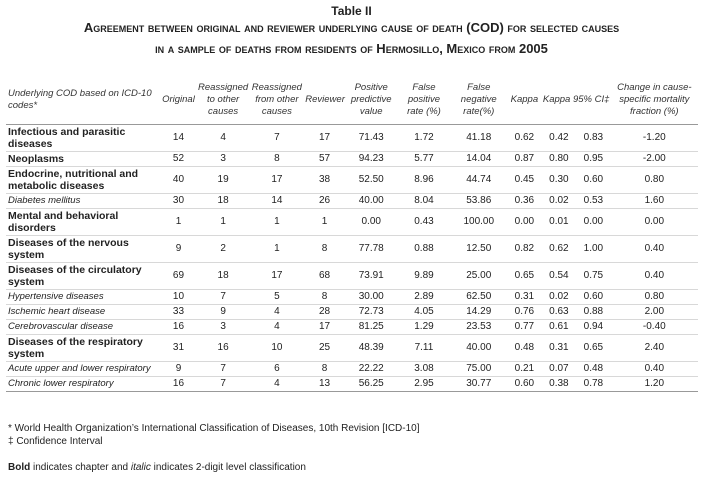 Image resolution: width=703 pixels, height=494 pixels. What do you see at coordinates (559, 222) in the screenshot?
I see `cell: 0.01` at bounding box center [559, 222].